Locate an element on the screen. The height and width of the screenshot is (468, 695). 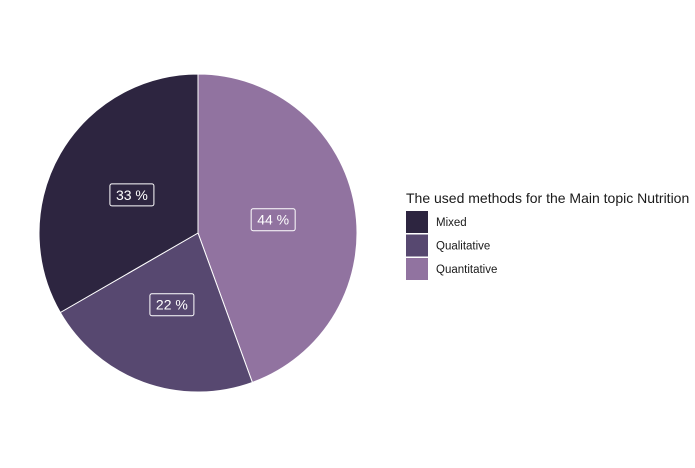
slice-label-text: 44 % is located at coordinates (273, 220).